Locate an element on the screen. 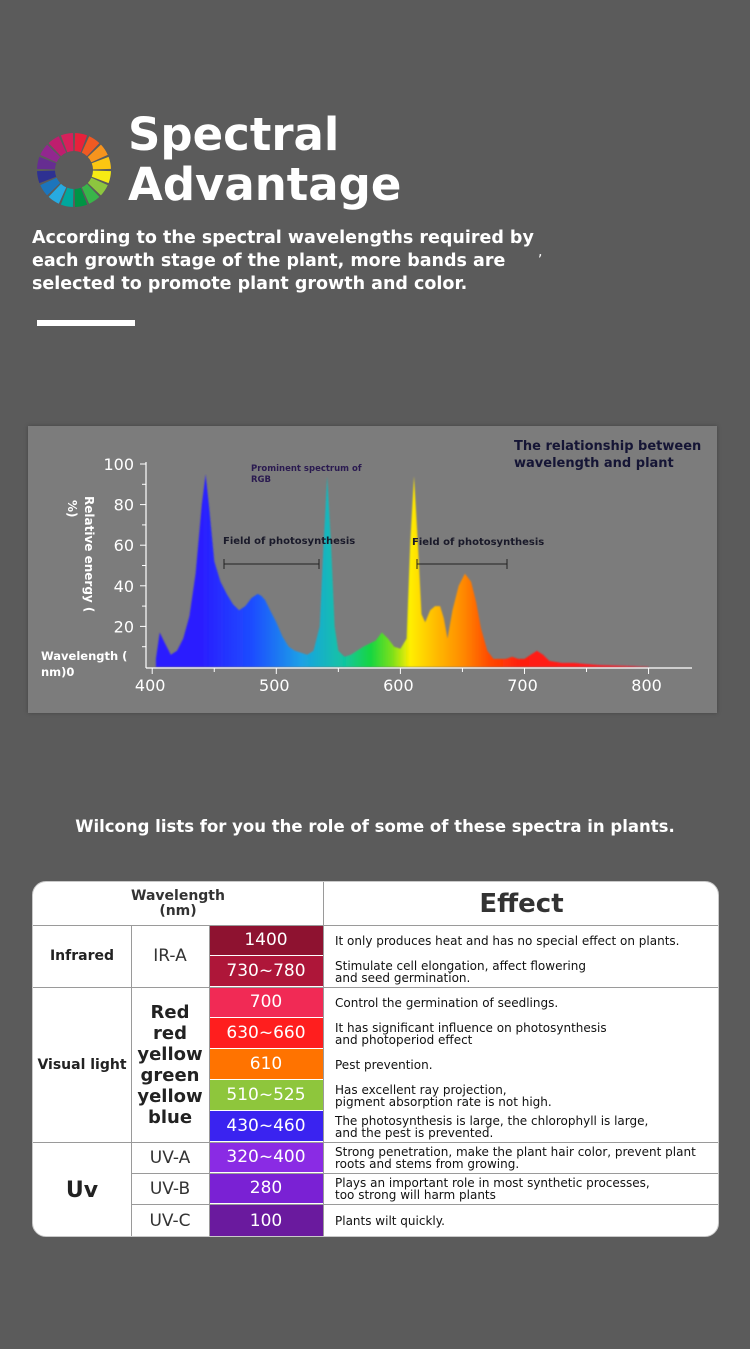 Image resolution: width=750 pixels, height=1349 pixels. spectrum-area is located at coordinates (402, 570).